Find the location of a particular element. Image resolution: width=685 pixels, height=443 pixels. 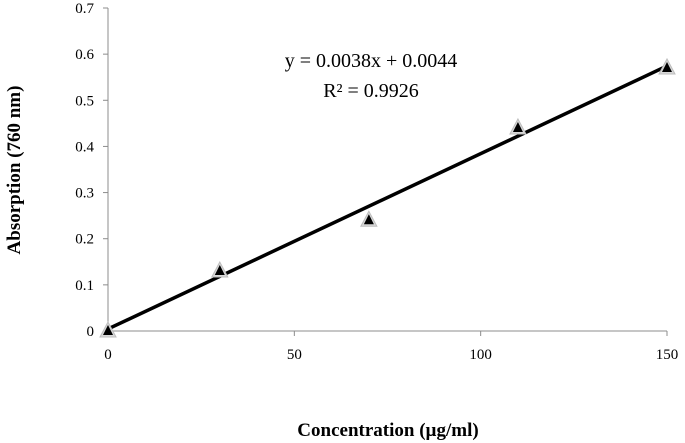

x-tick-label: 150 is located at coordinates (667, 355).